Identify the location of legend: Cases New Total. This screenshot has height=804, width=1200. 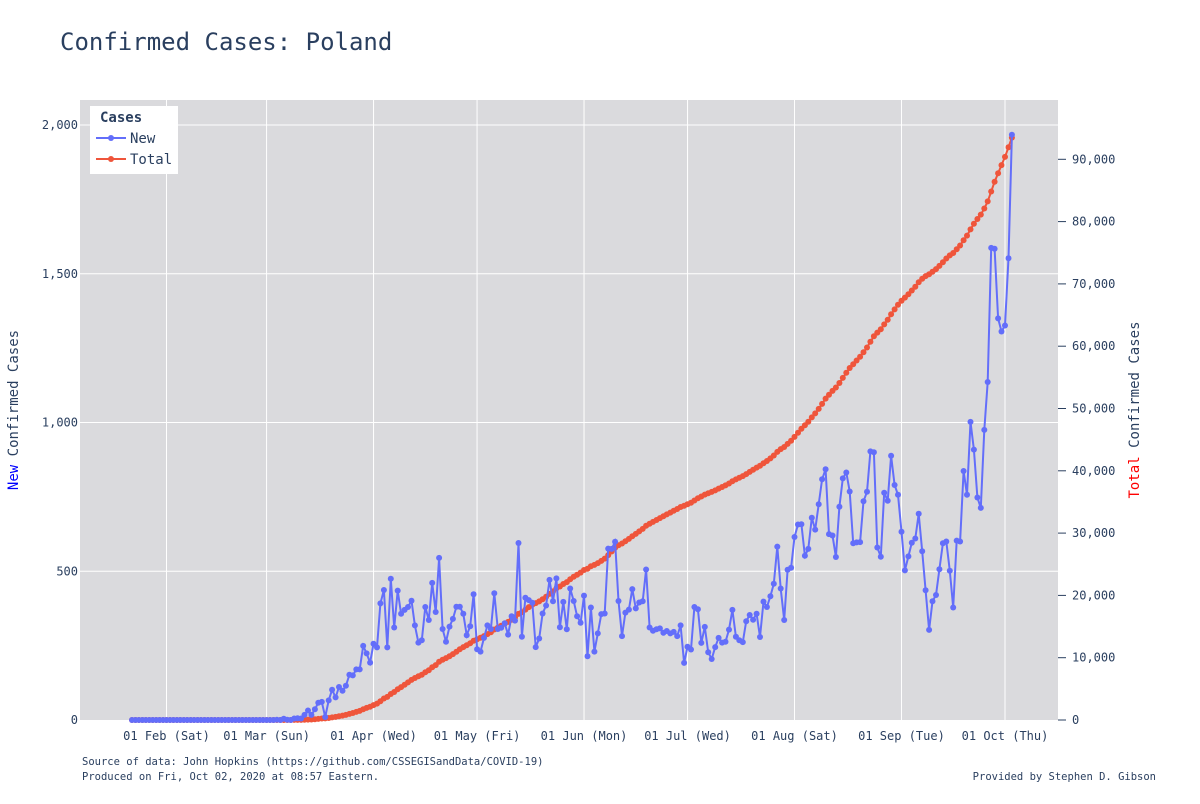
(134, 140).